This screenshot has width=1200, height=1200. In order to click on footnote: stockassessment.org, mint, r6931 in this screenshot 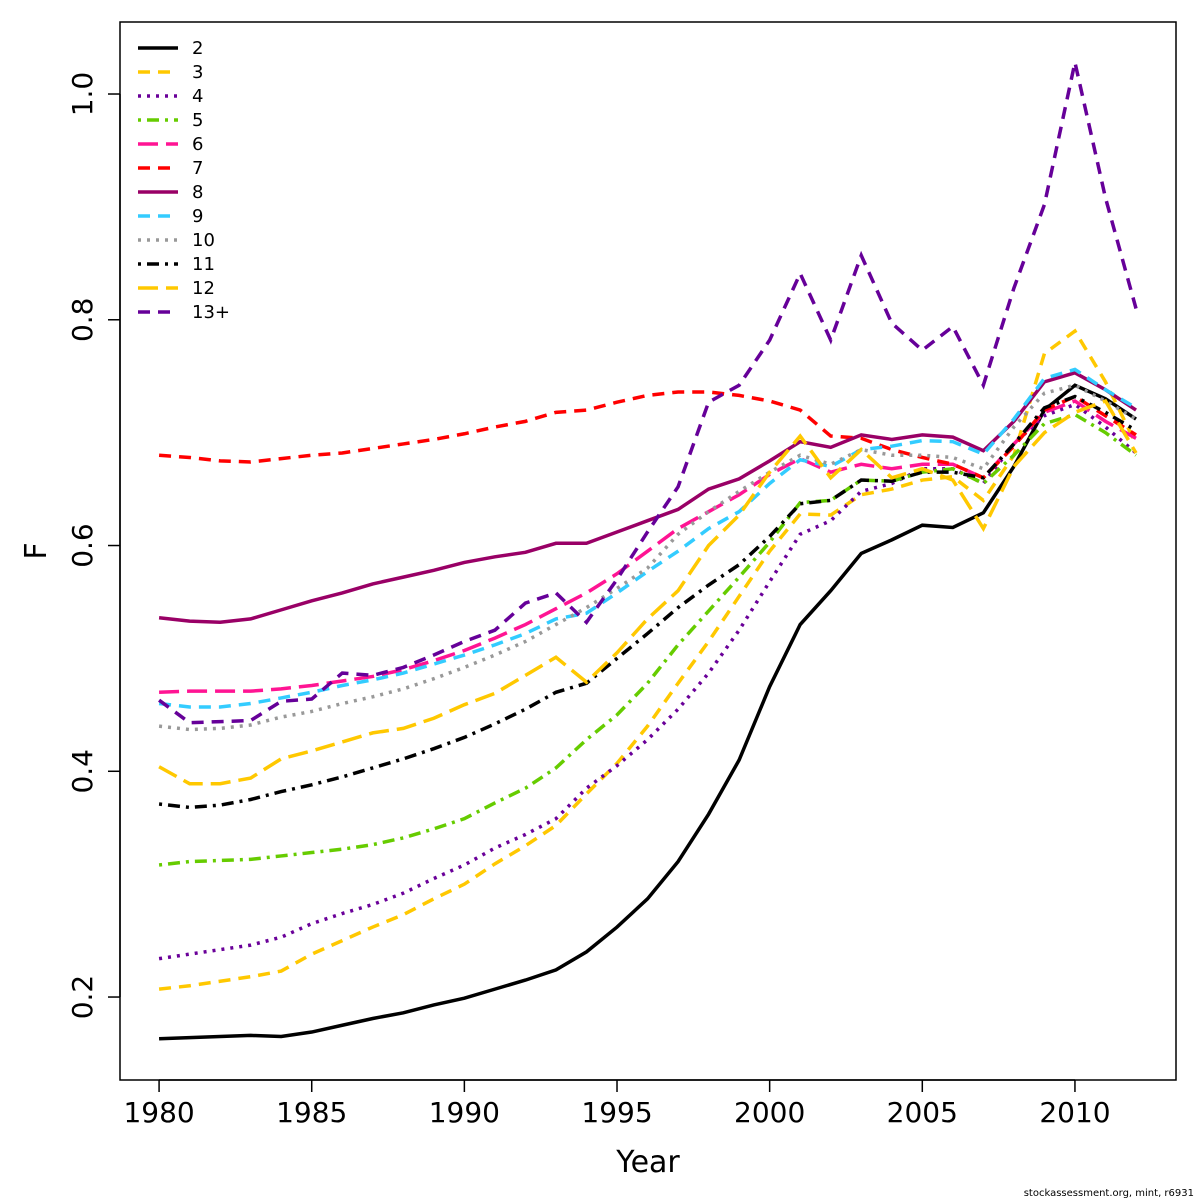, I will do `click(1109, 1193)`.